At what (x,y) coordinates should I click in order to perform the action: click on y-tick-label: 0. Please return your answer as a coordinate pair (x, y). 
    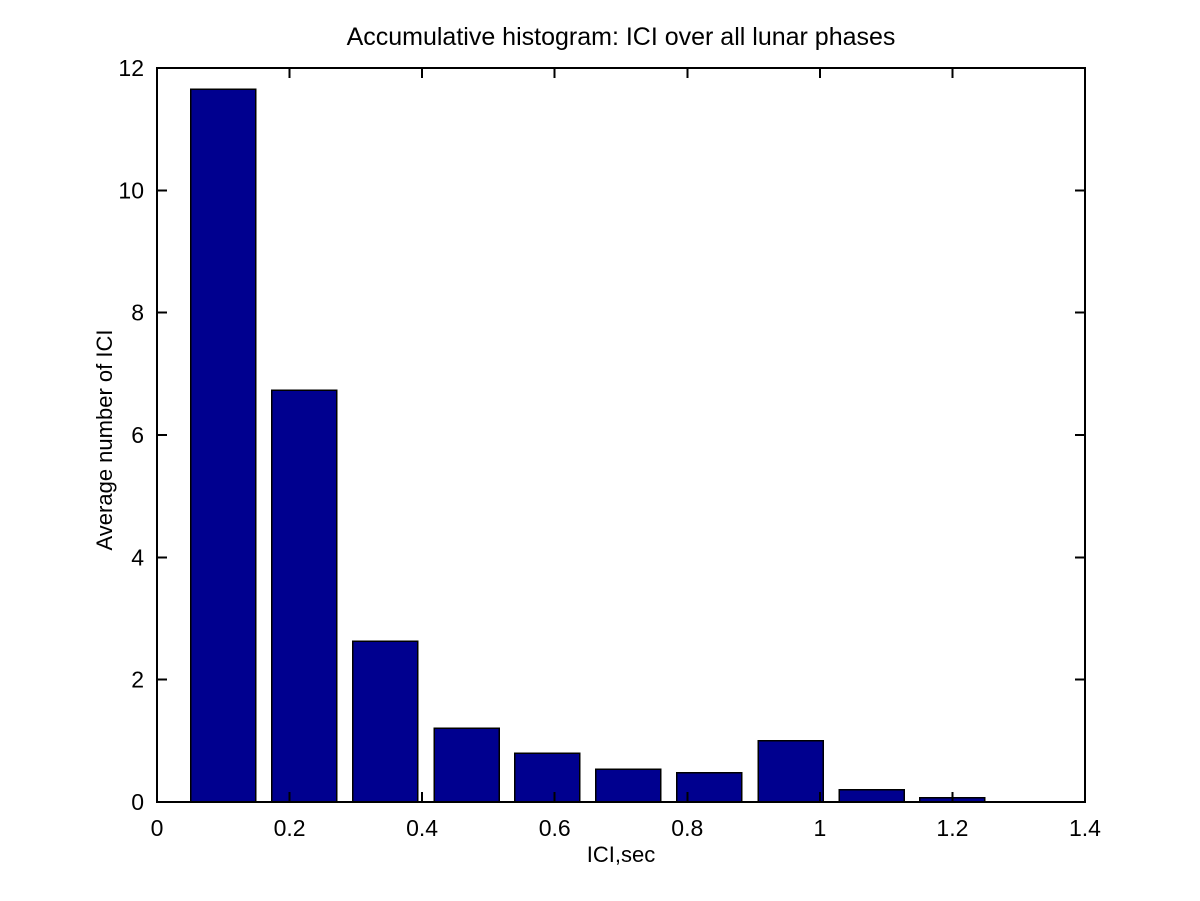
    Looking at the image, I should click on (137, 802).